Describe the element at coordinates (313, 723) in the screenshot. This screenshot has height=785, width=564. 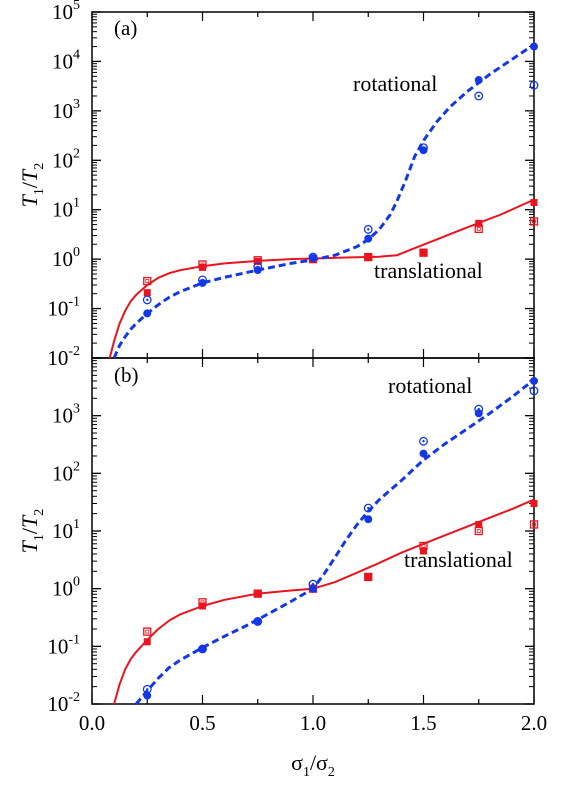
I see `x-tick-label: 1.0` at that location.